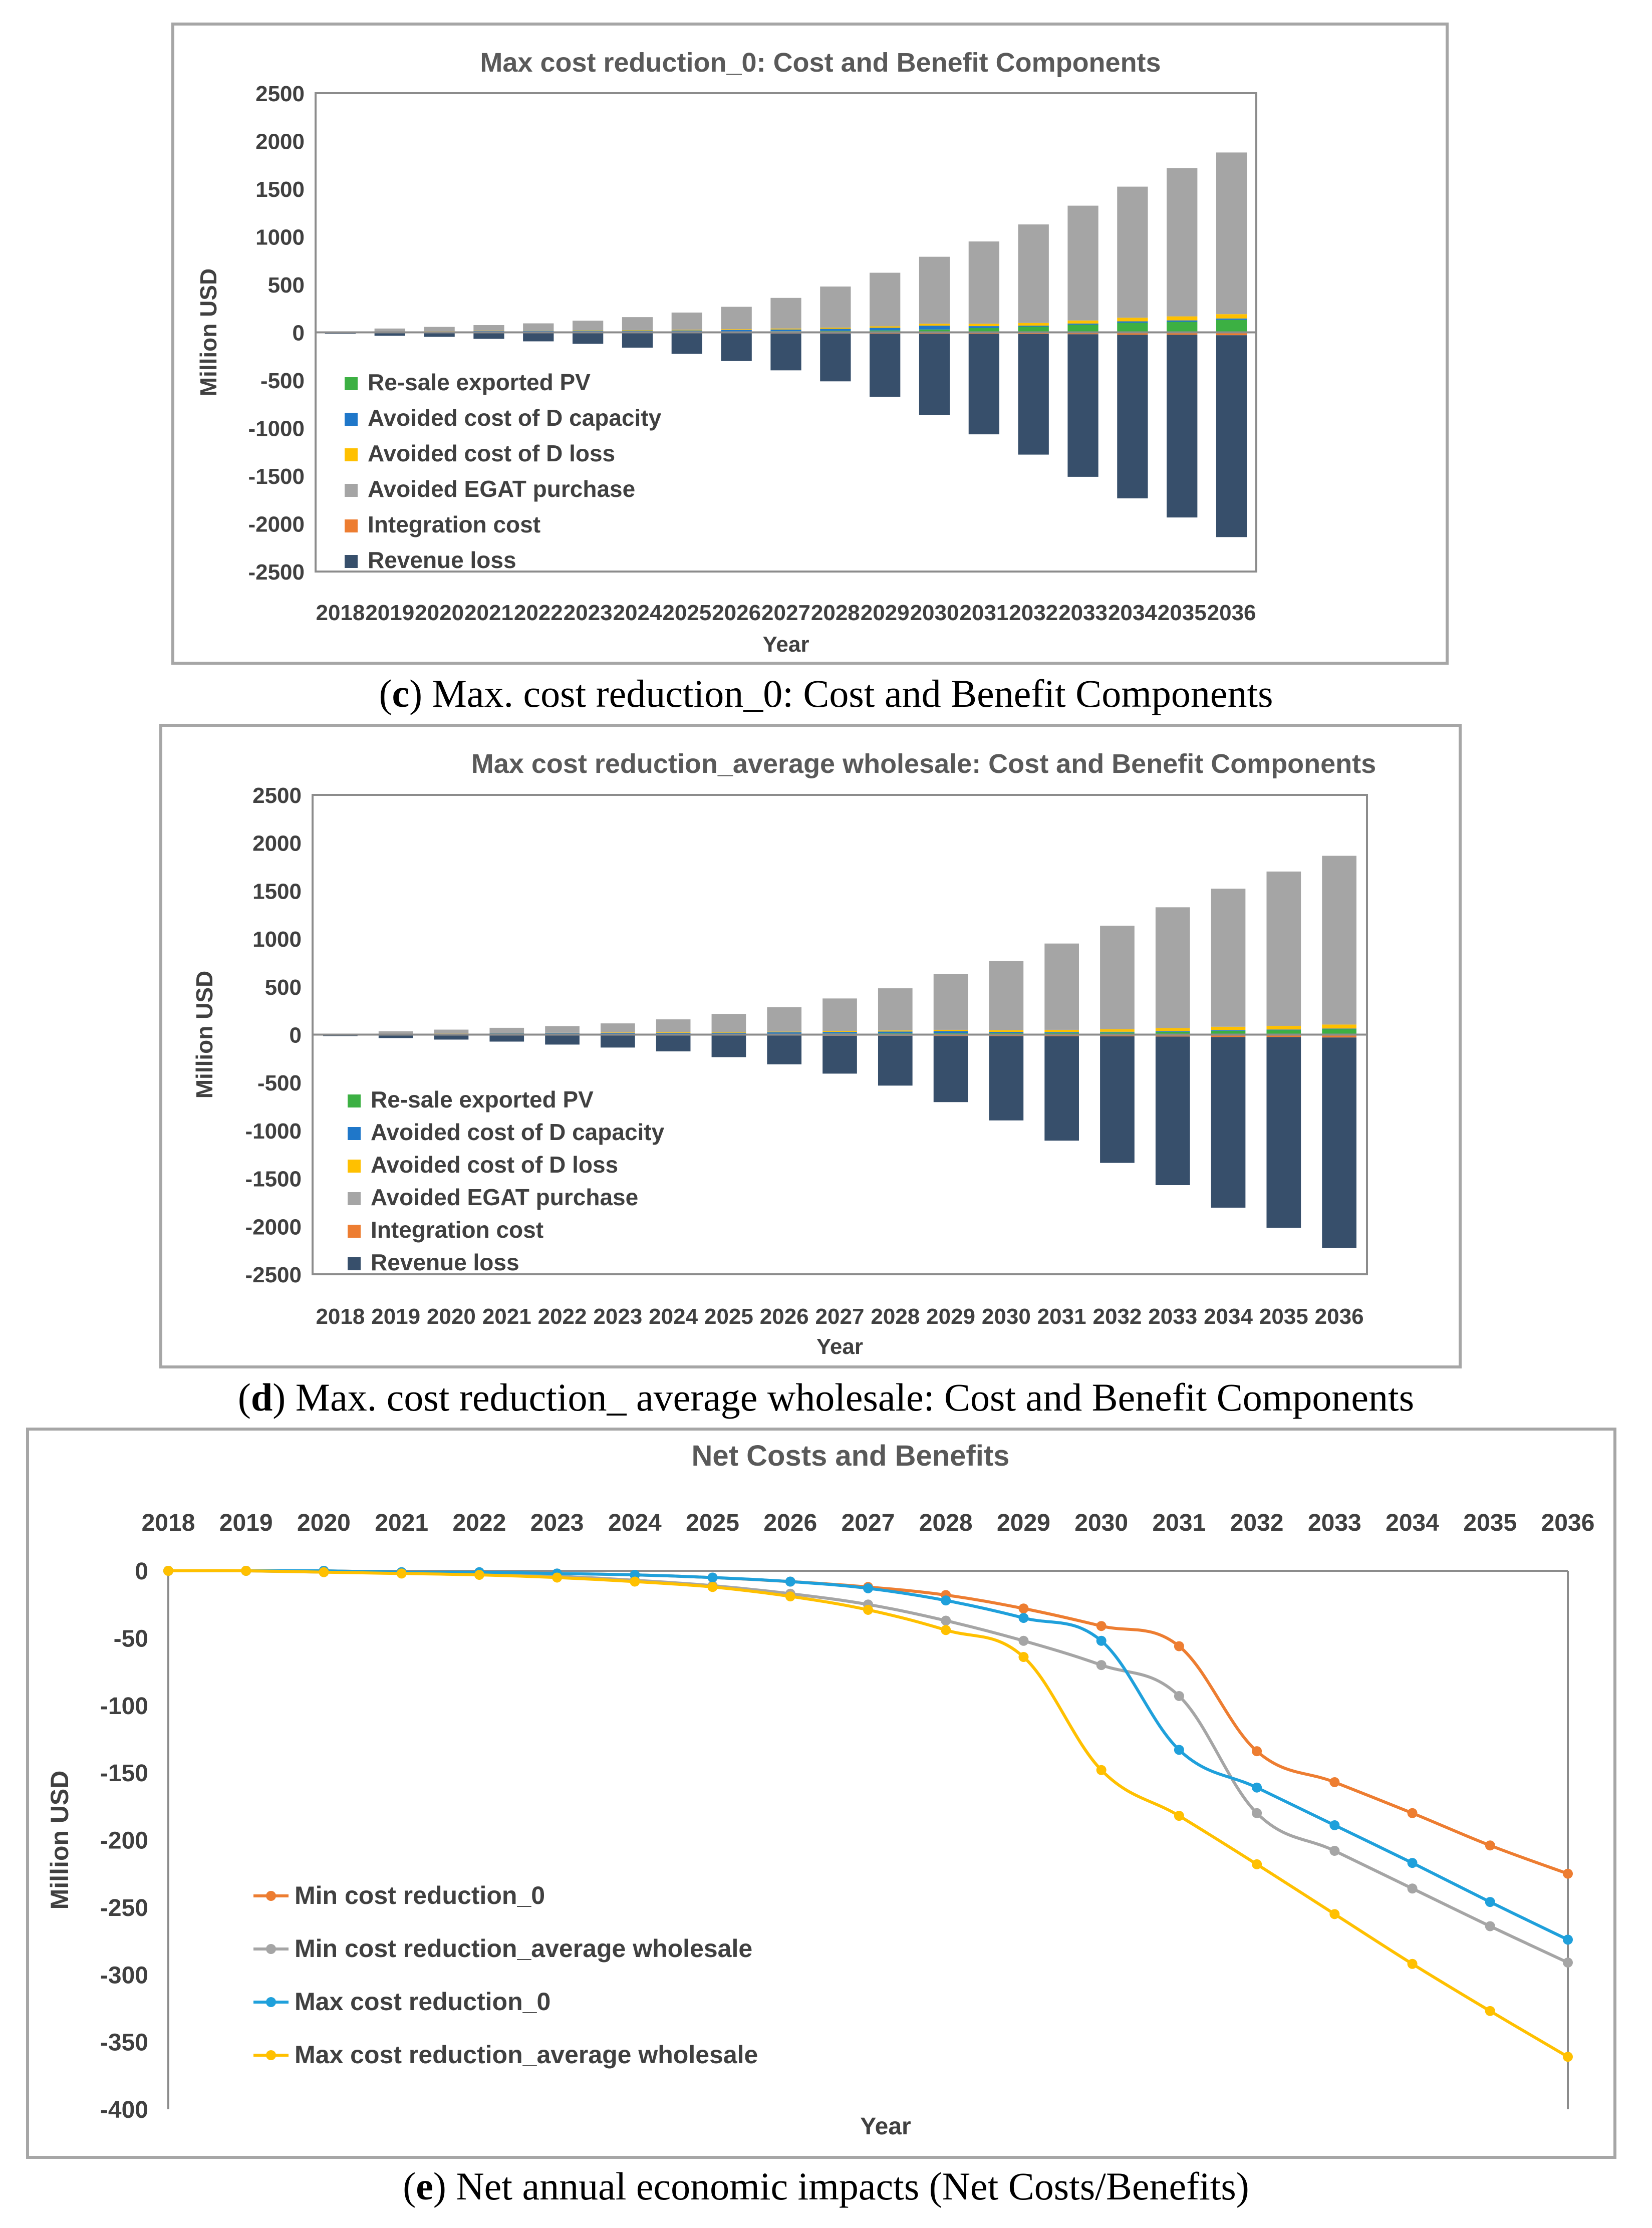 The image size is (1652, 2228). What do you see at coordinates (299, 333) in the screenshot?
I see `y-tick-label: 0` at bounding box center [299, 333].